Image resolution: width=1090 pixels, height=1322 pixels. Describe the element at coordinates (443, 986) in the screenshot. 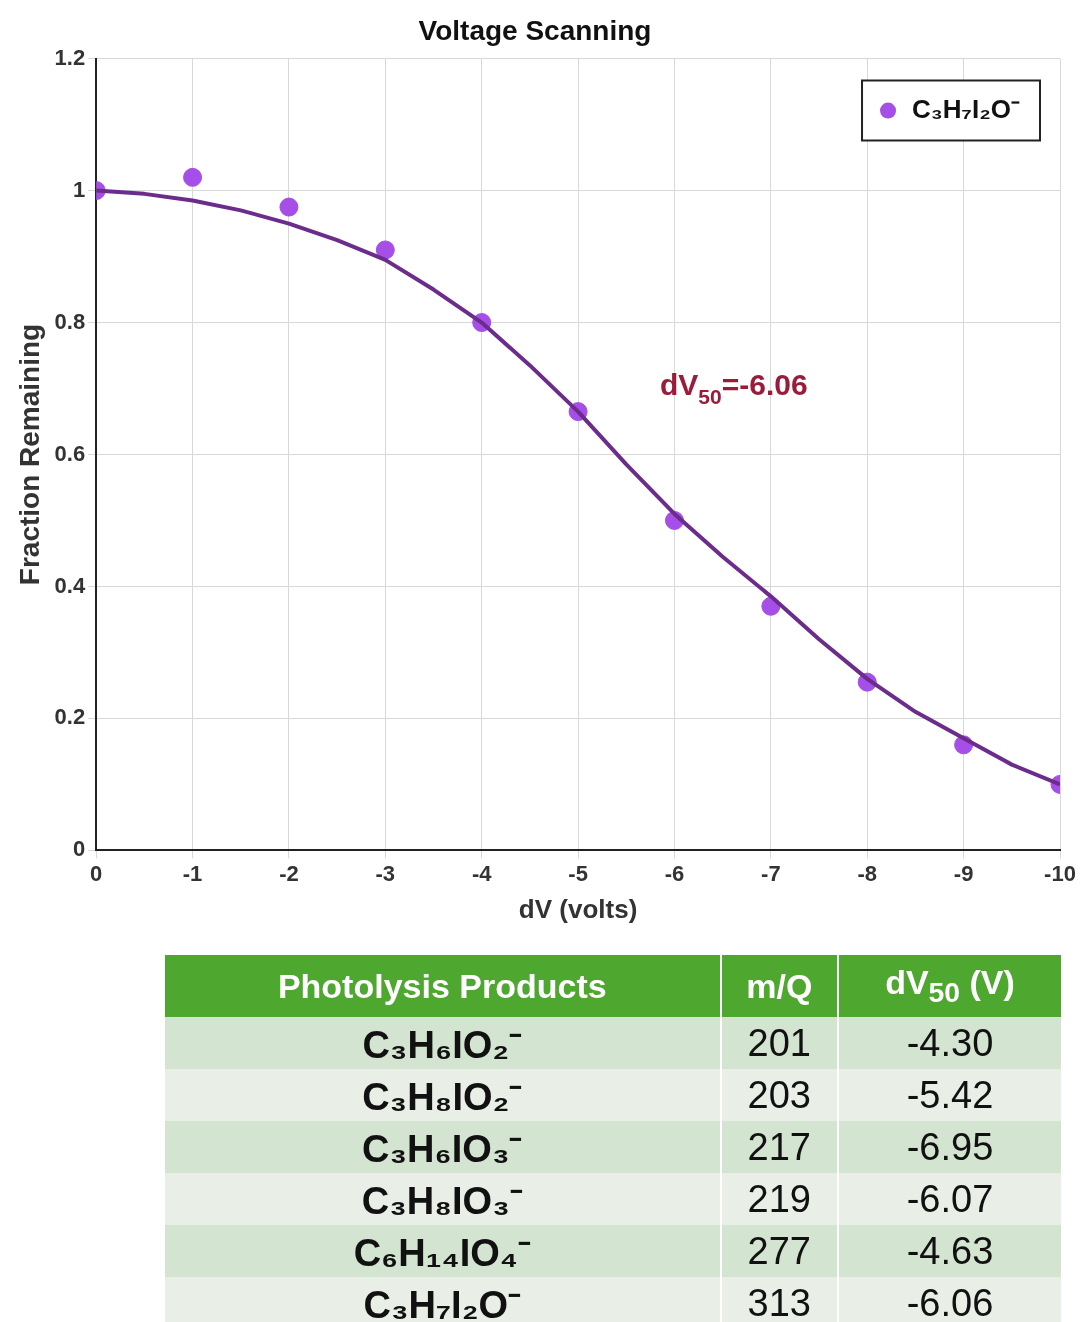

I see `category-label: Photolysis Products` at that location.